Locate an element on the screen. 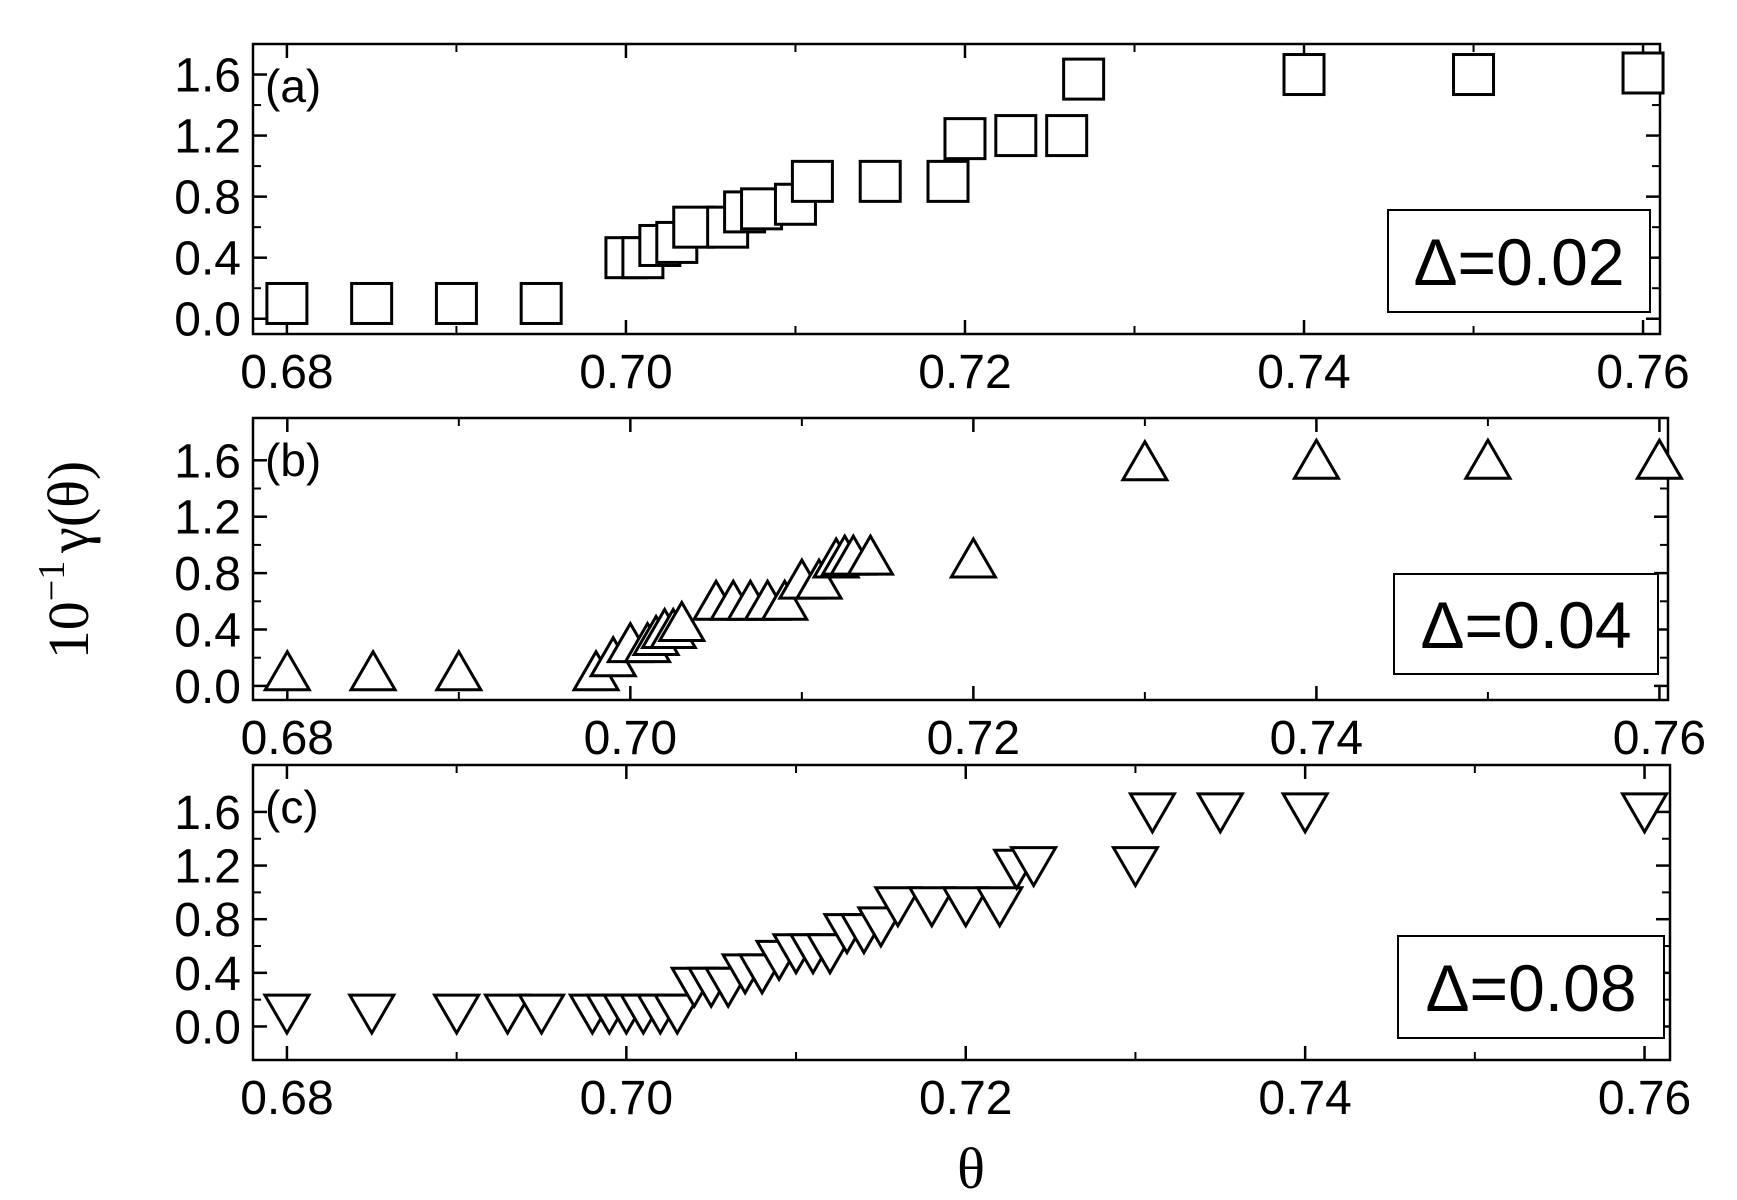 The width and height of the screenshot is (1737, 1200). y-axis-title-exponent: −1 is located at coordinates (52, 581).